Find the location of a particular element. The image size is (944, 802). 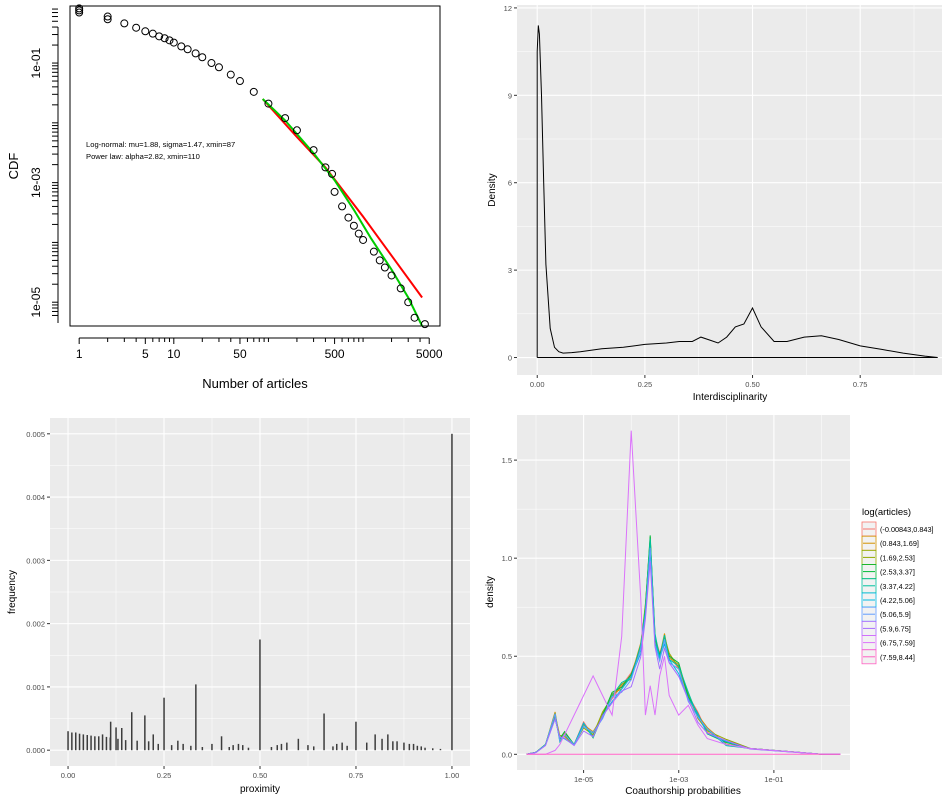

proximity-y-tick-label: 0.003 is located at coordinates (35, 560).